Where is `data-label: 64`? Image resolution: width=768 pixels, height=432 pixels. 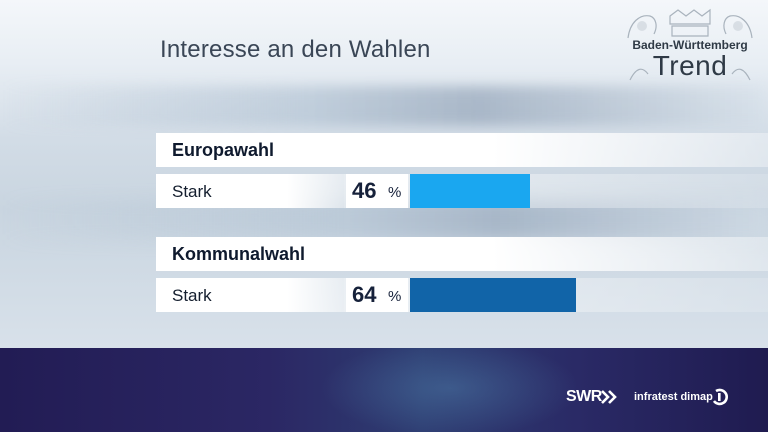 data-label: 64 is located at coordinates (364, 294).